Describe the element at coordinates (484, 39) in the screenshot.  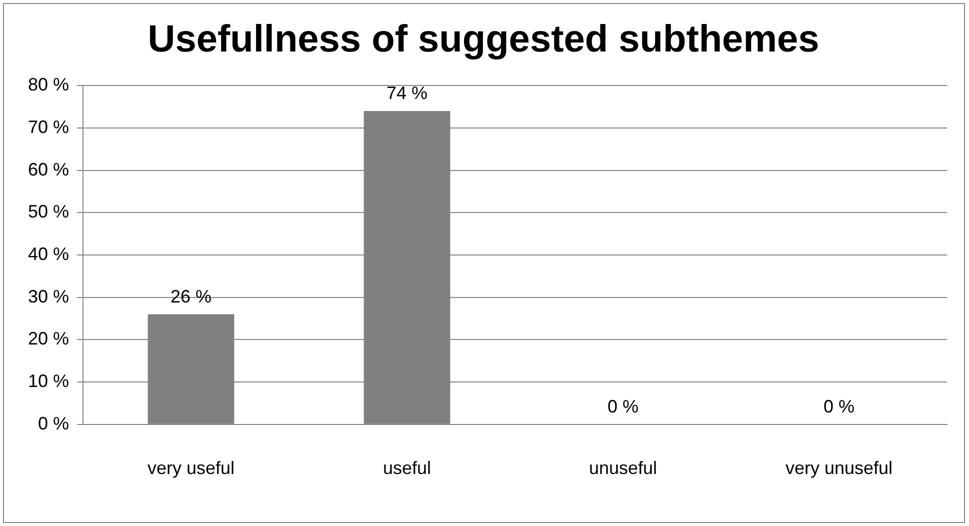
I see `chart-title: Usefullness of suggested subthemes` at that location.